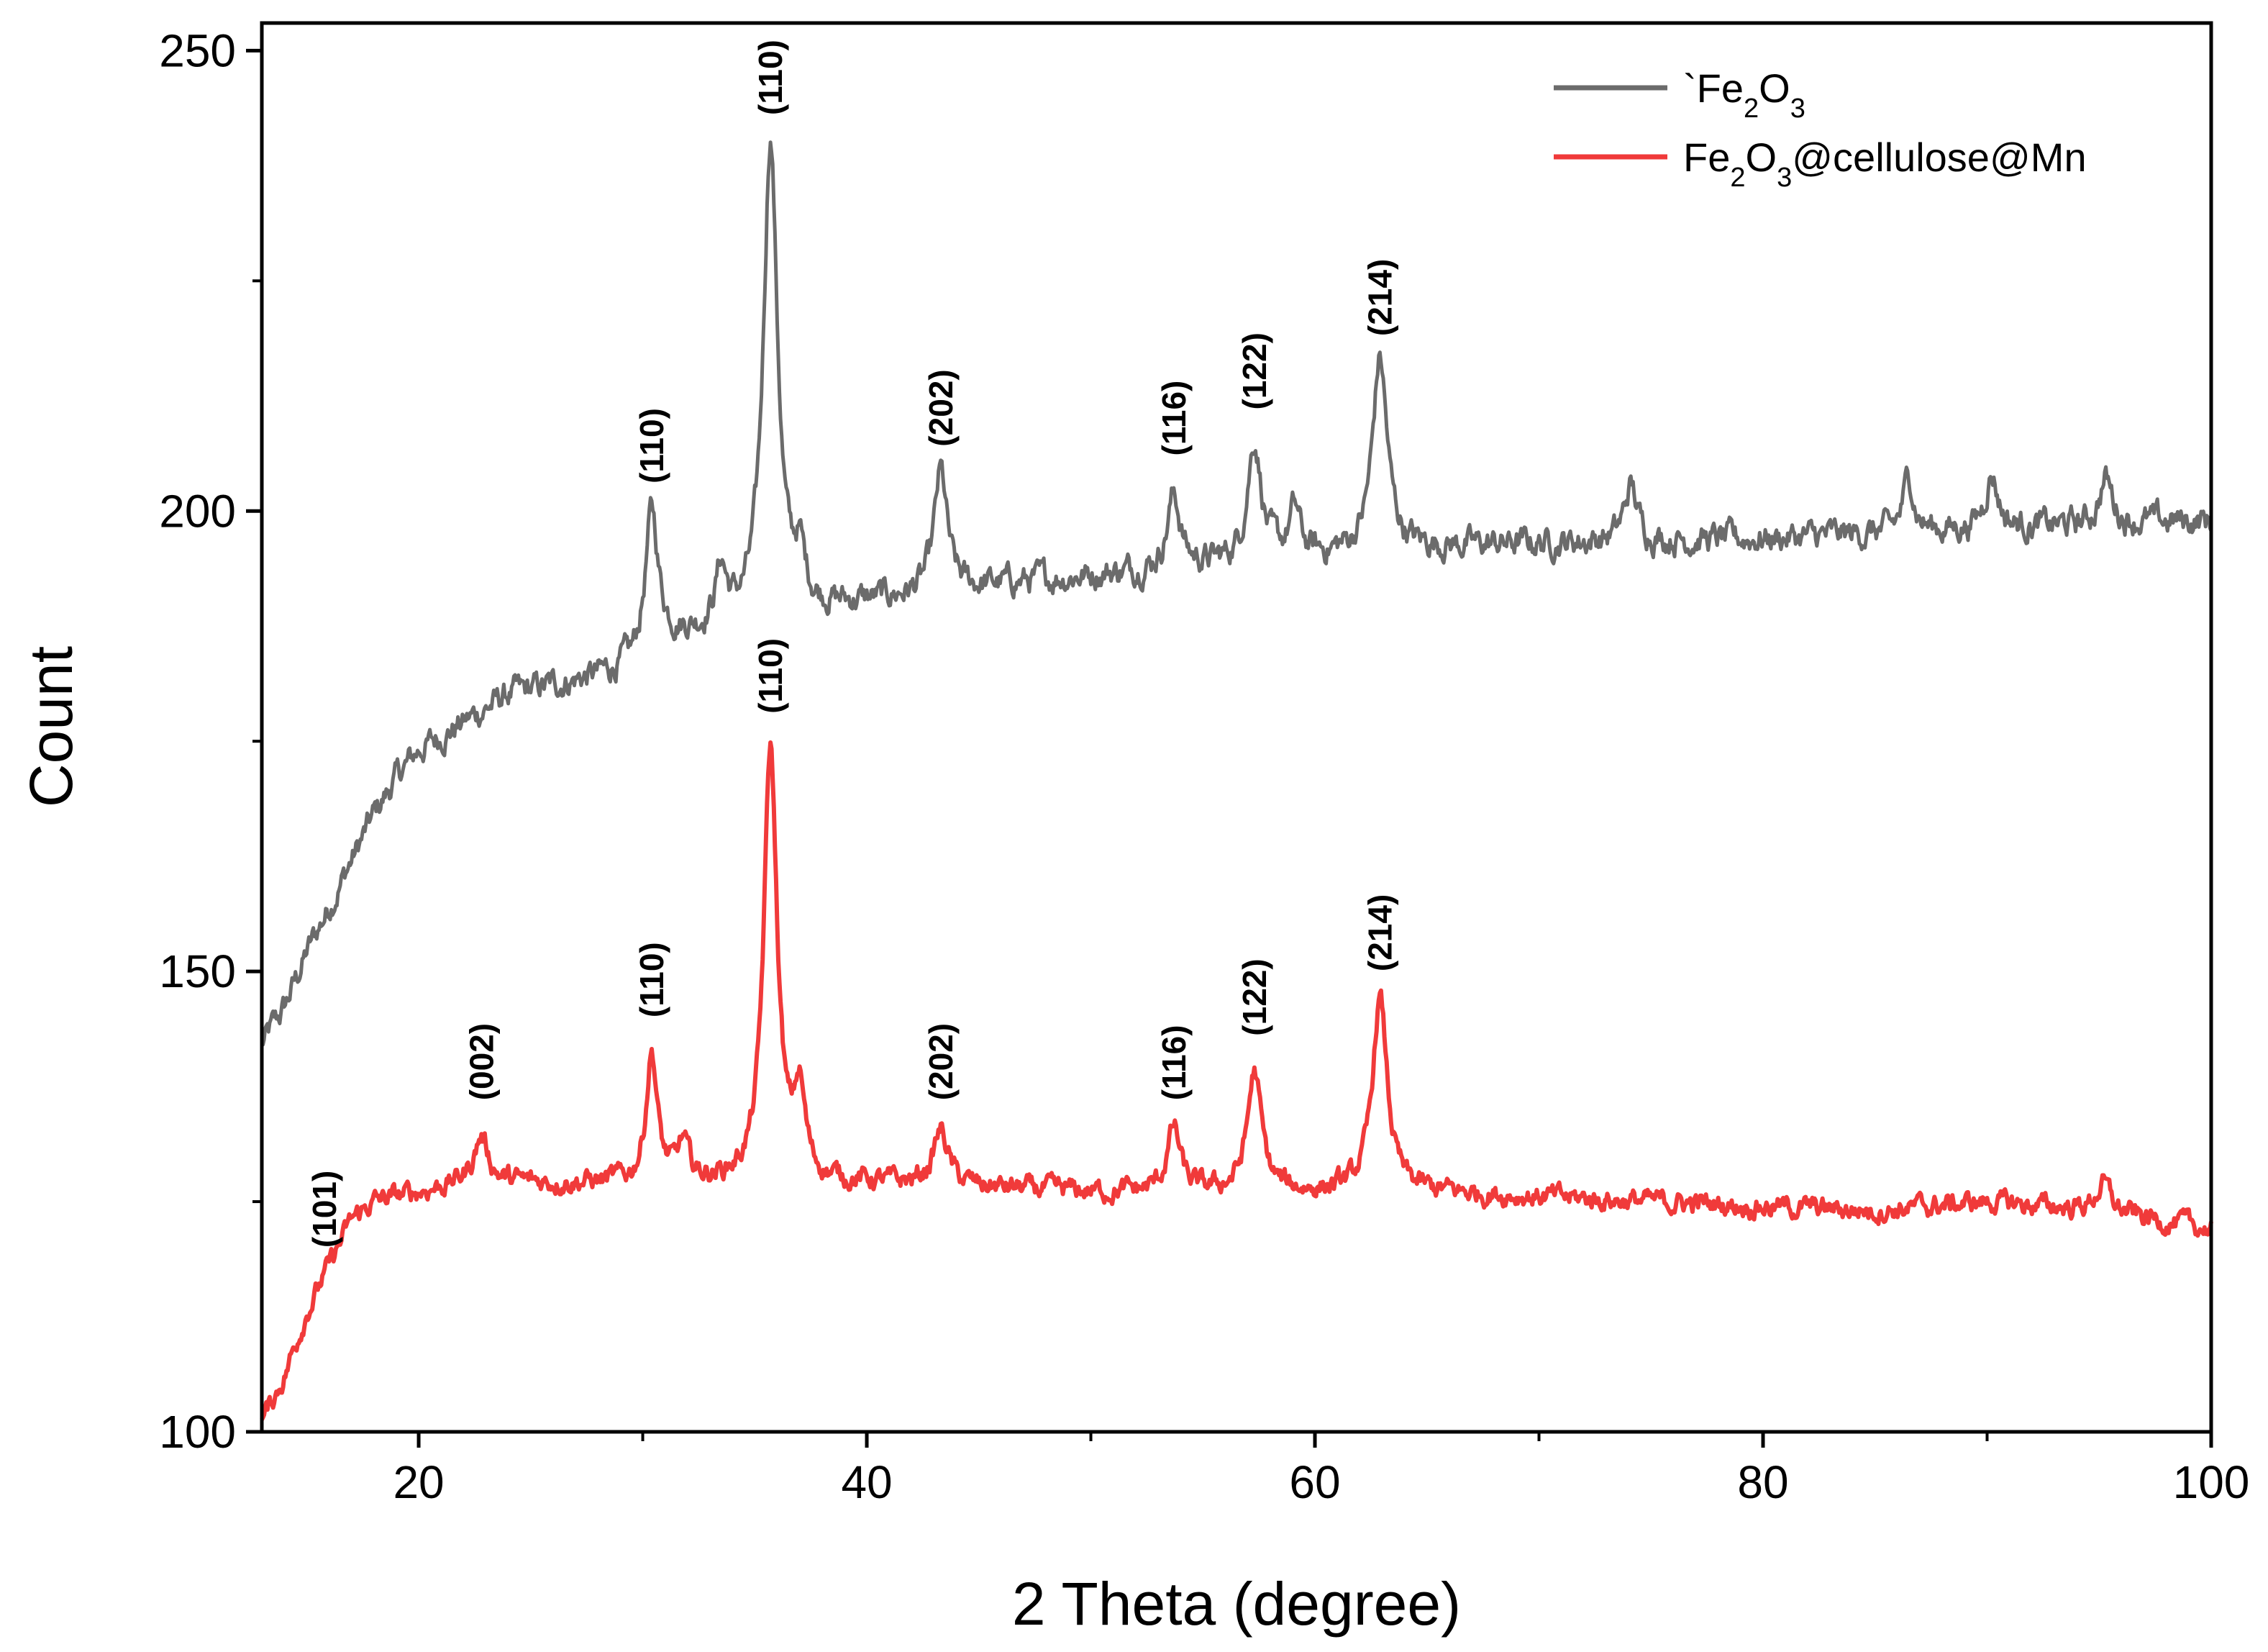 The width and height of the screenshot is (2268, 1652). Describe the element at coordinates (1885, 164) in the screenshot. I see `legend-label-fe2o3-cellulose-mn: Fe2O3@cellulose@Mn` at that location.